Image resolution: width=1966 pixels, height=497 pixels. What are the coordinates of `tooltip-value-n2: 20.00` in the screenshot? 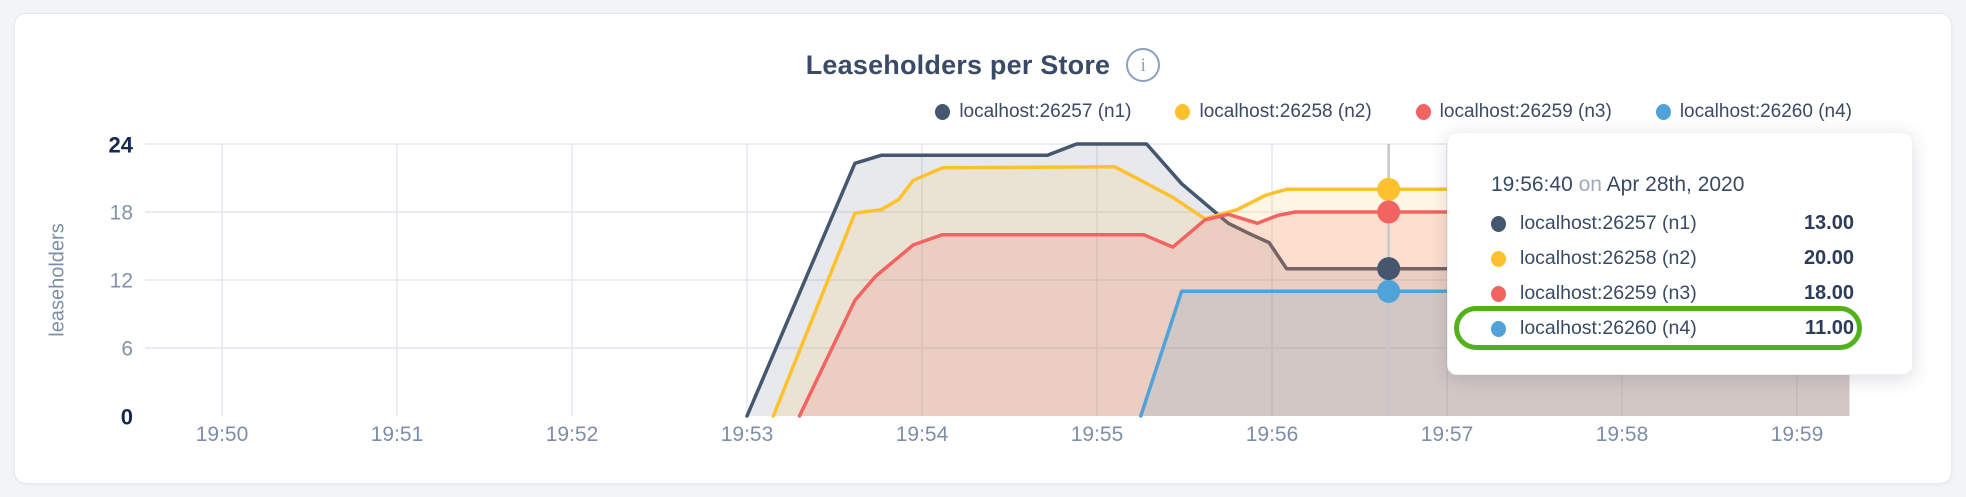 It's located at (1828, 258).